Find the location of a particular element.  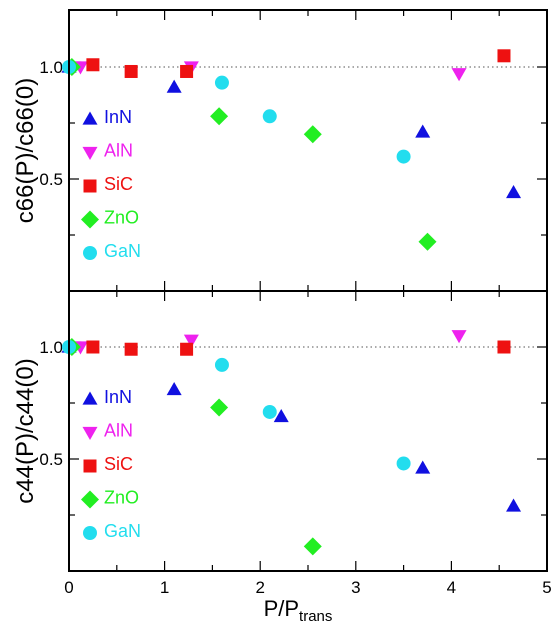

x-tick-label: 5 is located at coordinates (546, 587).